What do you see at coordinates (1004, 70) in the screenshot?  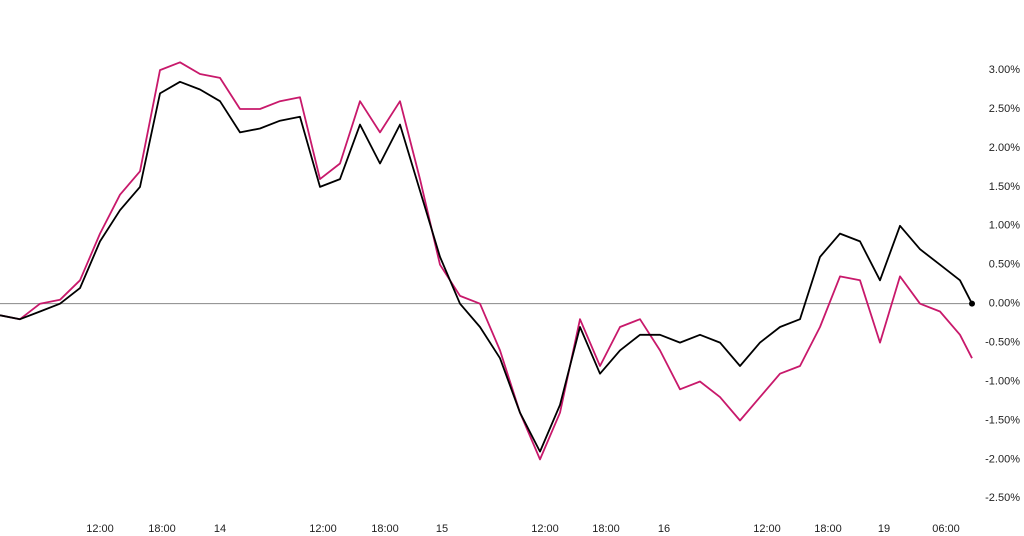 I see `y-tick-label: 3.00%` at bounding box center [1004, 70].